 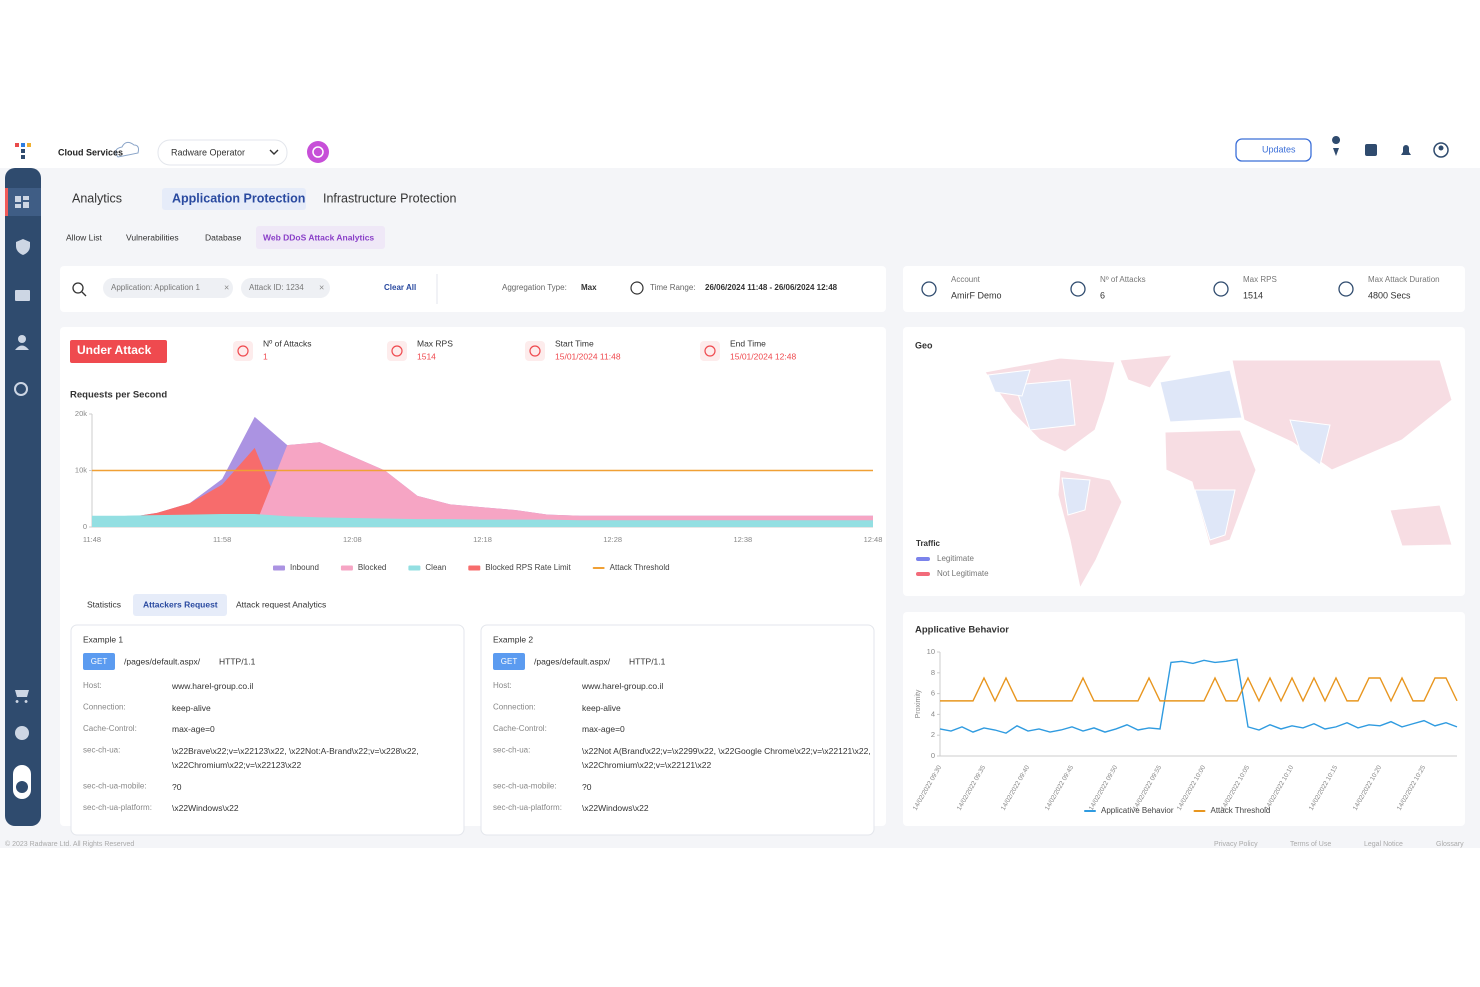 I want to click on detail-tab: Attack request Analytics, so click(x=281, y=604).